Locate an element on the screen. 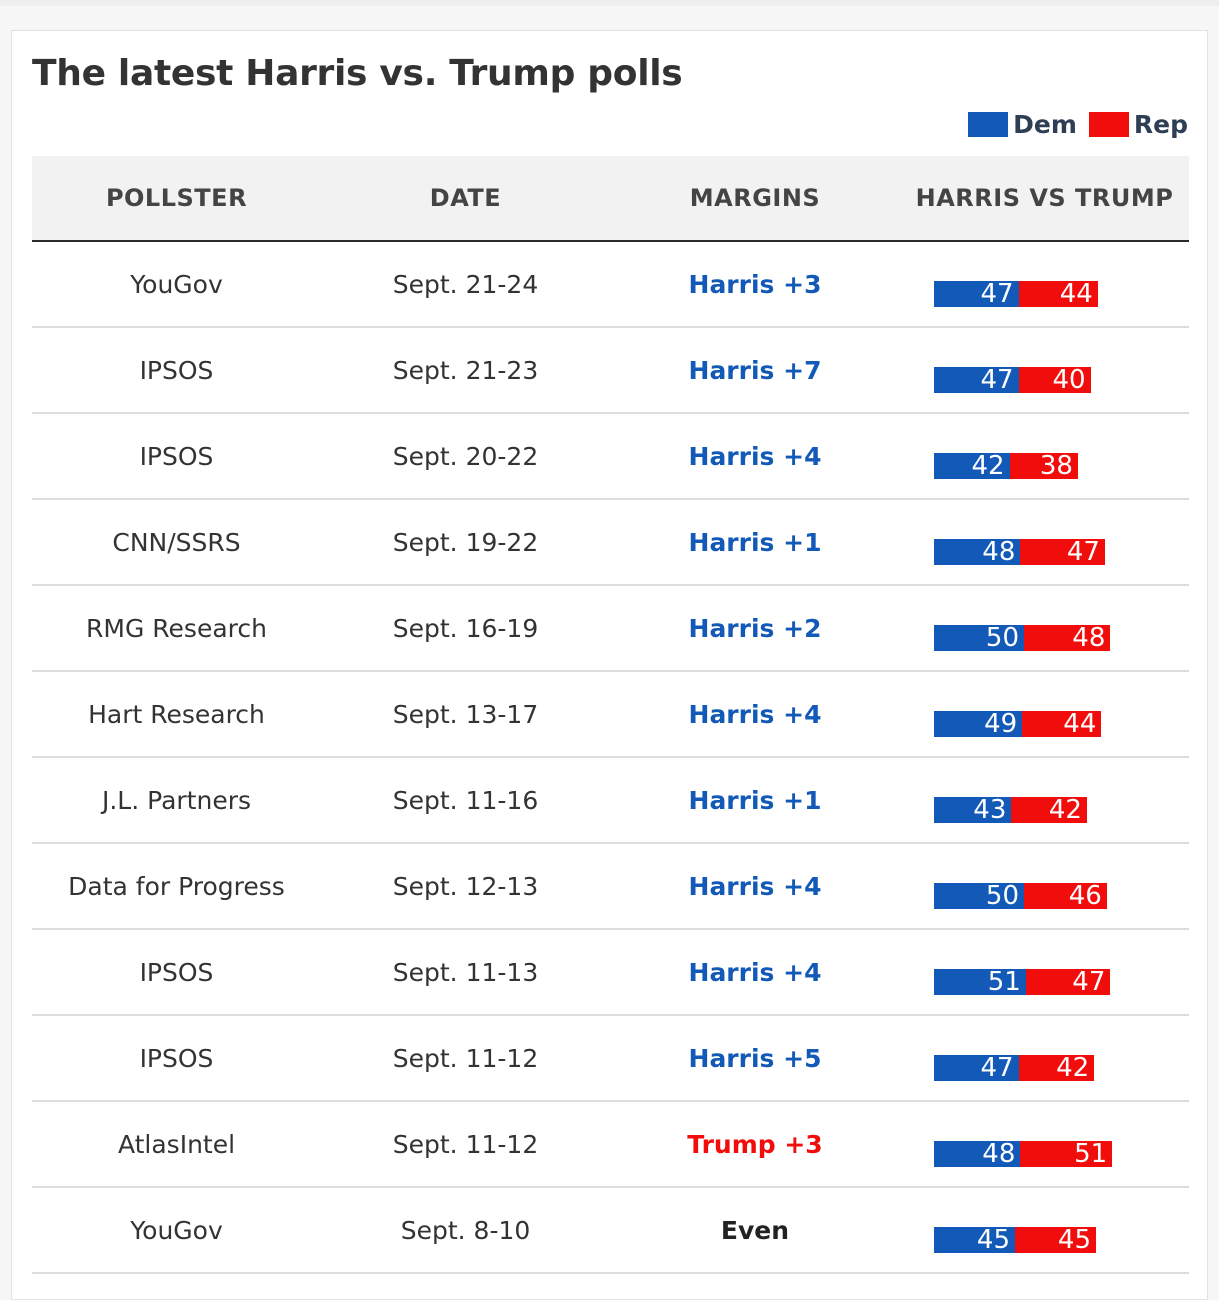 The image size is (1219, 1300). bar-cell: 47 44 is located at coordinates (1044, 284).